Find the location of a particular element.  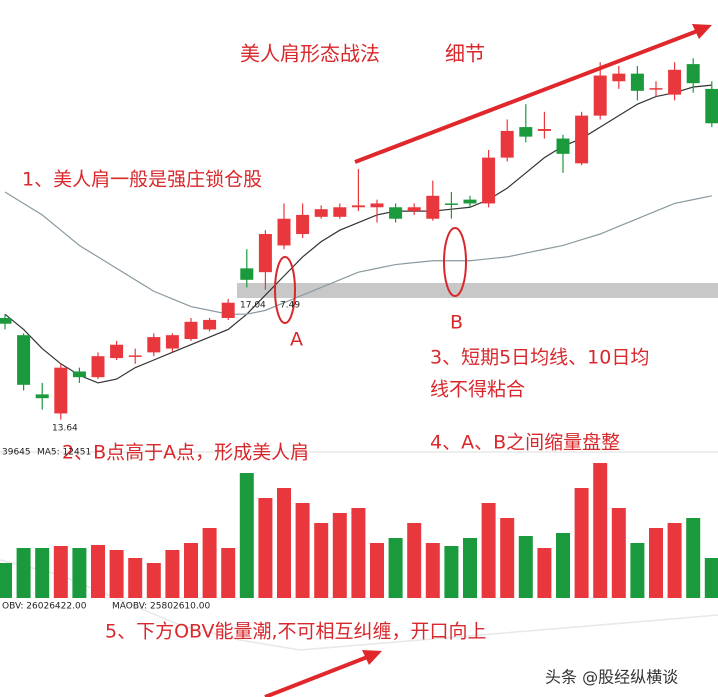

trend-arrow is located at coordinates (527, 96).